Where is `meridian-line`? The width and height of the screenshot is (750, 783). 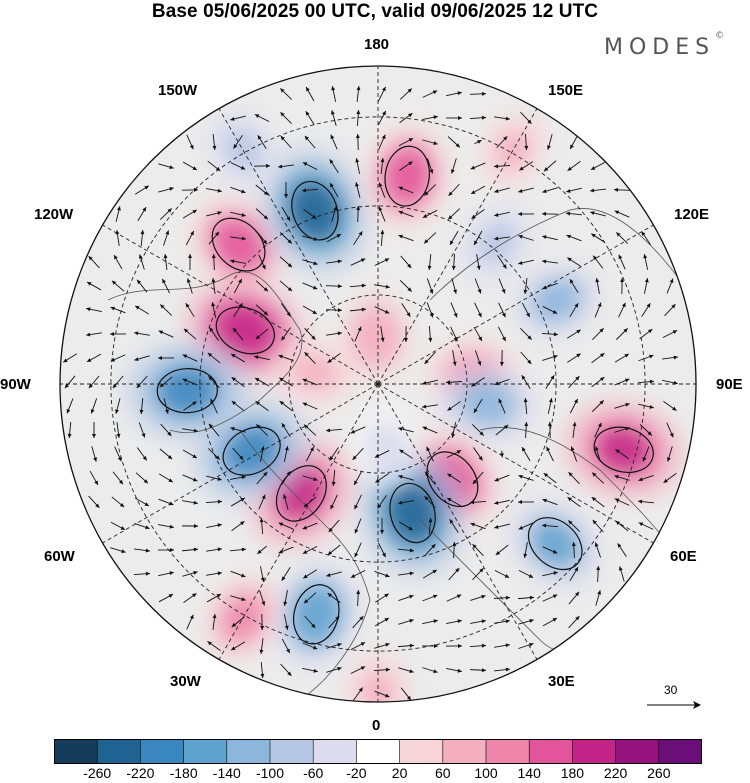 meridian-line is located at coordinates (240, 463).